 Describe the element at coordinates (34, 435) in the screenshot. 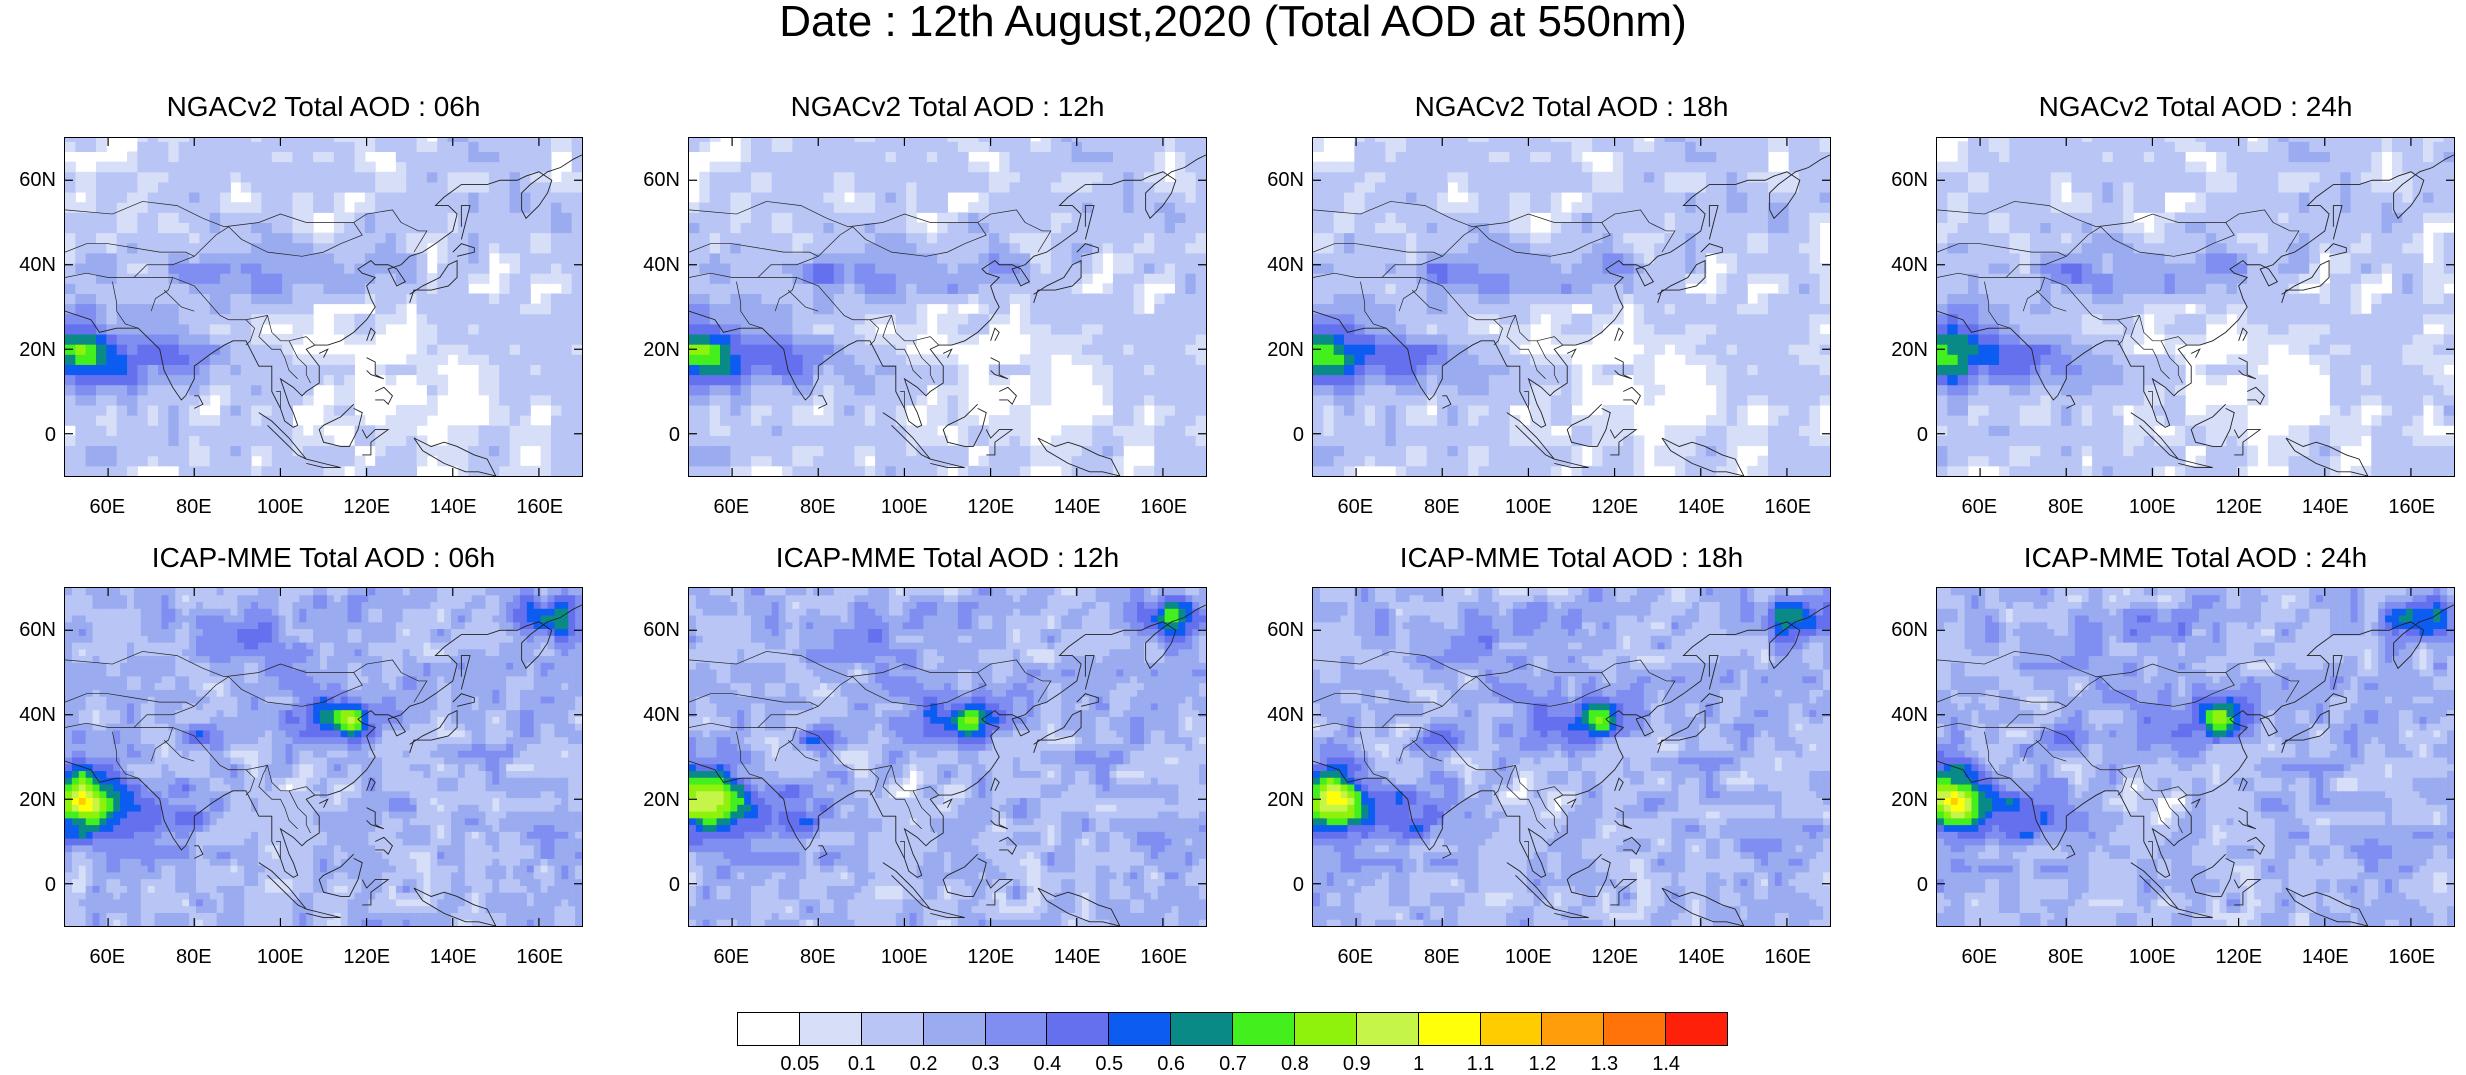

I see `y-tick-label: 0` at that location.